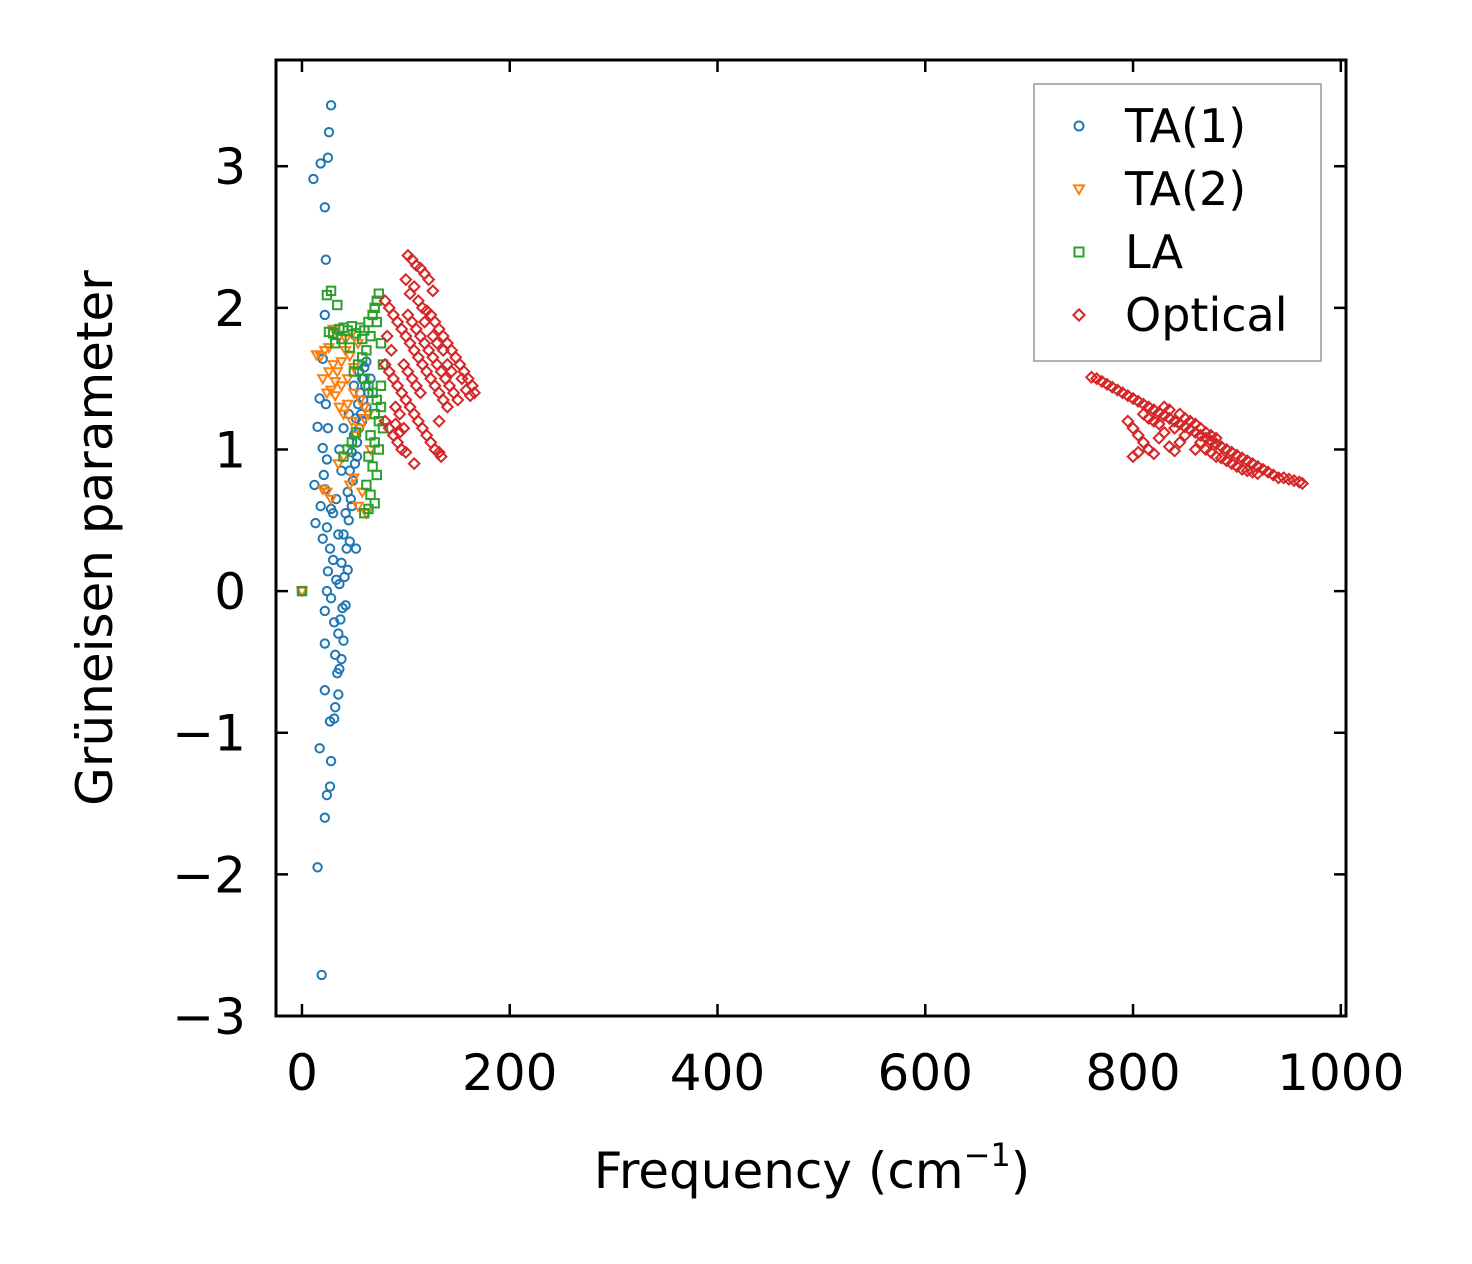 This screenshot has height=1264, width=1472. I want to click on series-optical, so click(844, 369).